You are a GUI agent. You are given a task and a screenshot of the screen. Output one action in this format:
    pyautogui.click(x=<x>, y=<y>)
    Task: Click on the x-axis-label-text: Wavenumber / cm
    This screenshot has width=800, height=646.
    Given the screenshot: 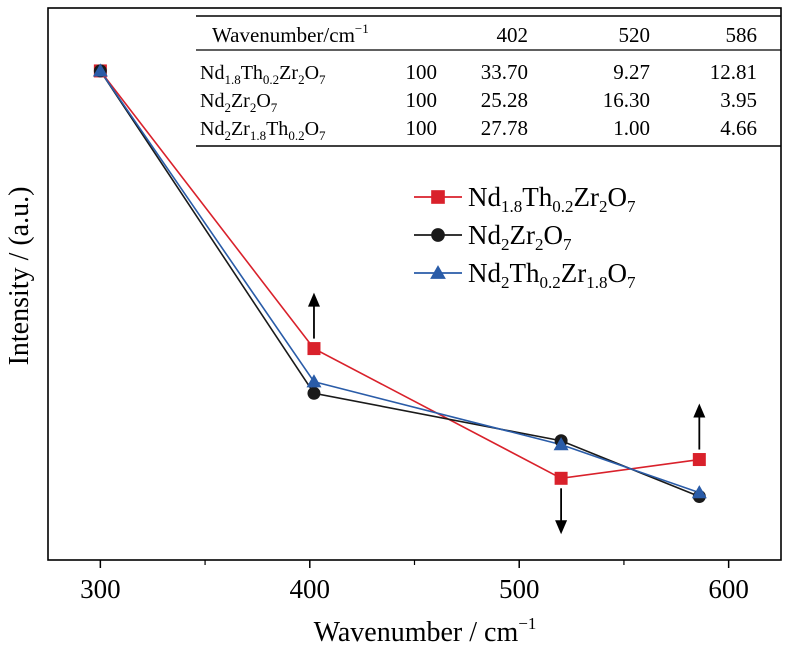 What is the action you would take?
    pyautogui.click(x=416, y=631)
    